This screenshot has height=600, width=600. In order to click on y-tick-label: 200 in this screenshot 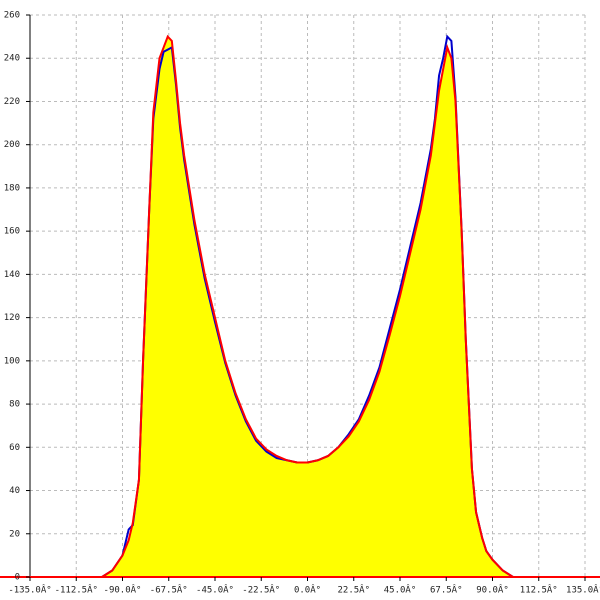, I will do `click(12, 145)`.